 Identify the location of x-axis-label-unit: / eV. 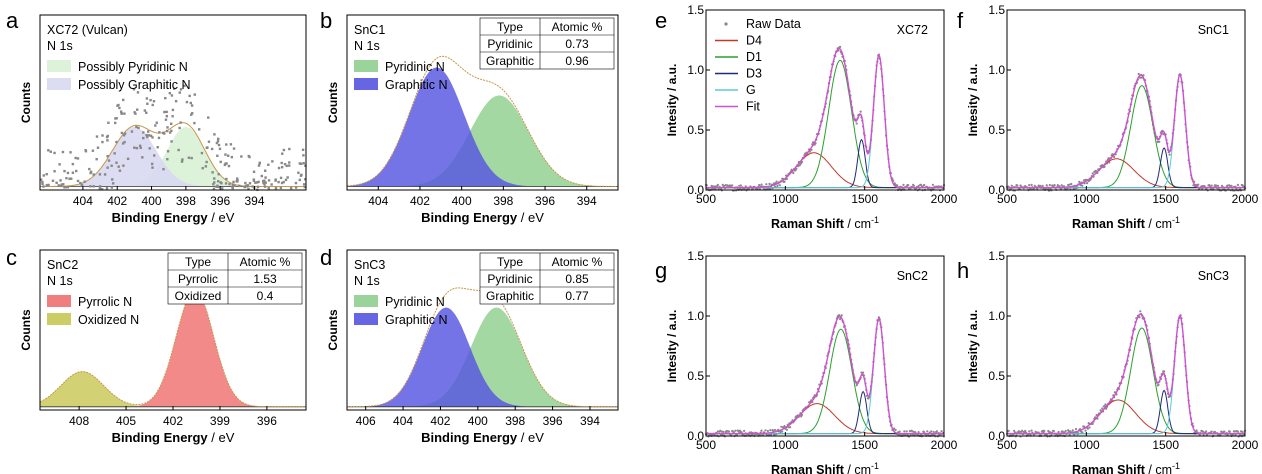
(221, 217).